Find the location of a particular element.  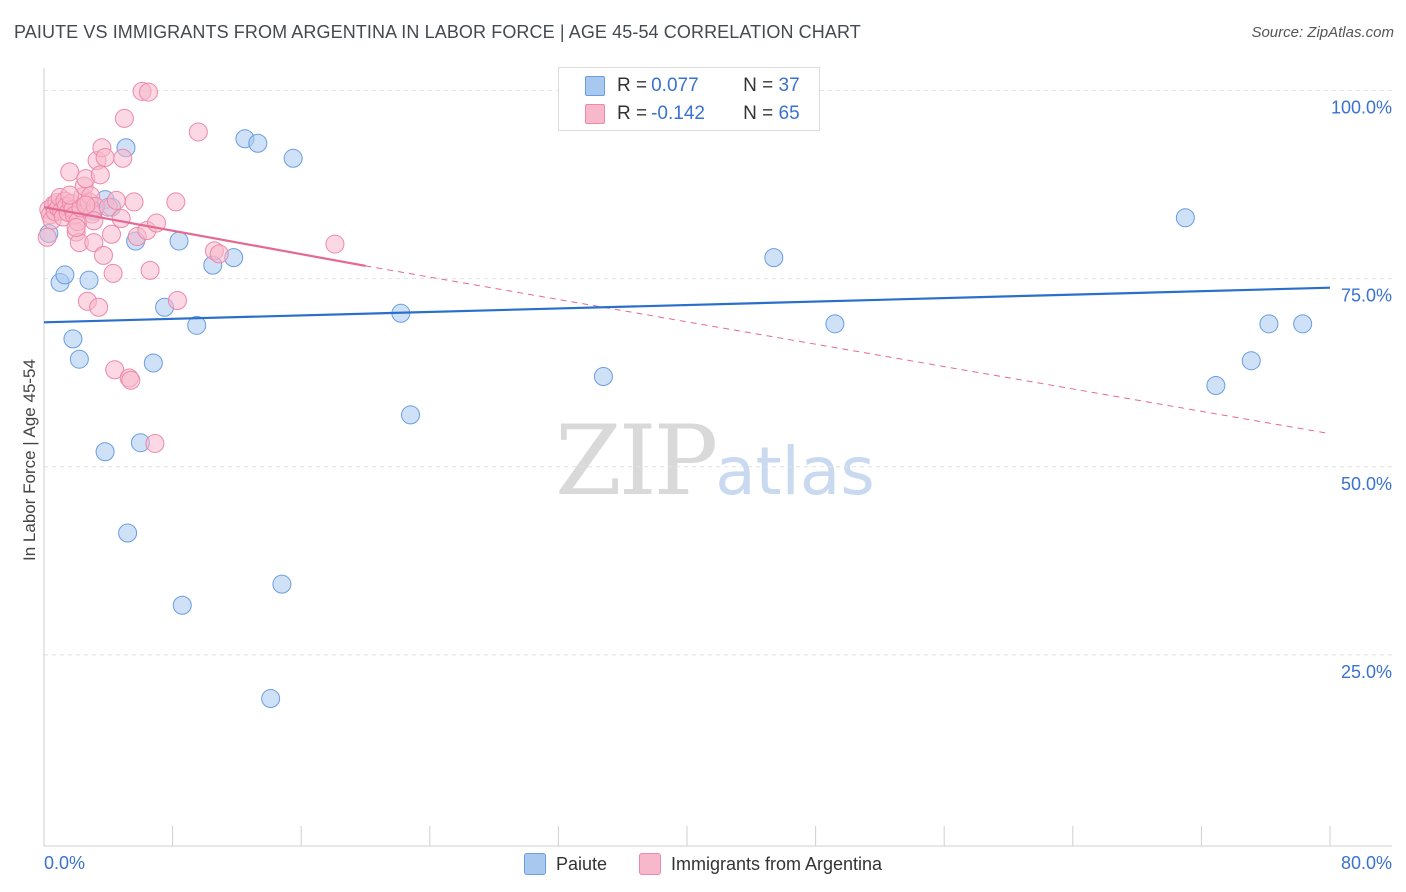

trend-line-argentina is located at coordinates (204, 236).